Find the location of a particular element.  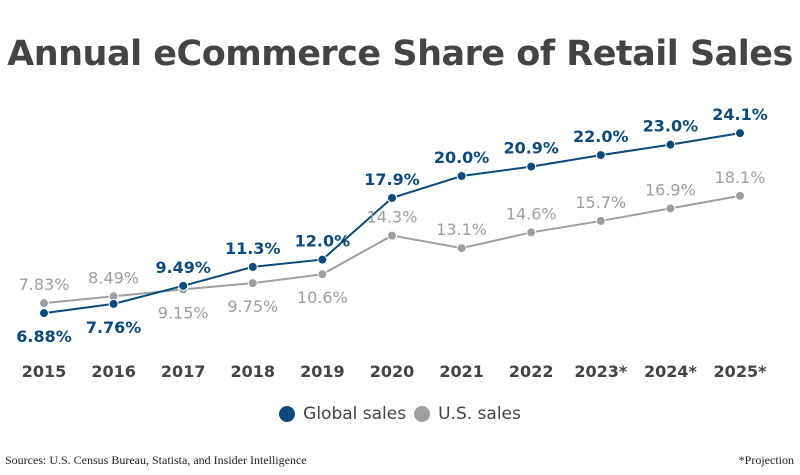

data-label: 20.0% is located at coordinates (462, 157).